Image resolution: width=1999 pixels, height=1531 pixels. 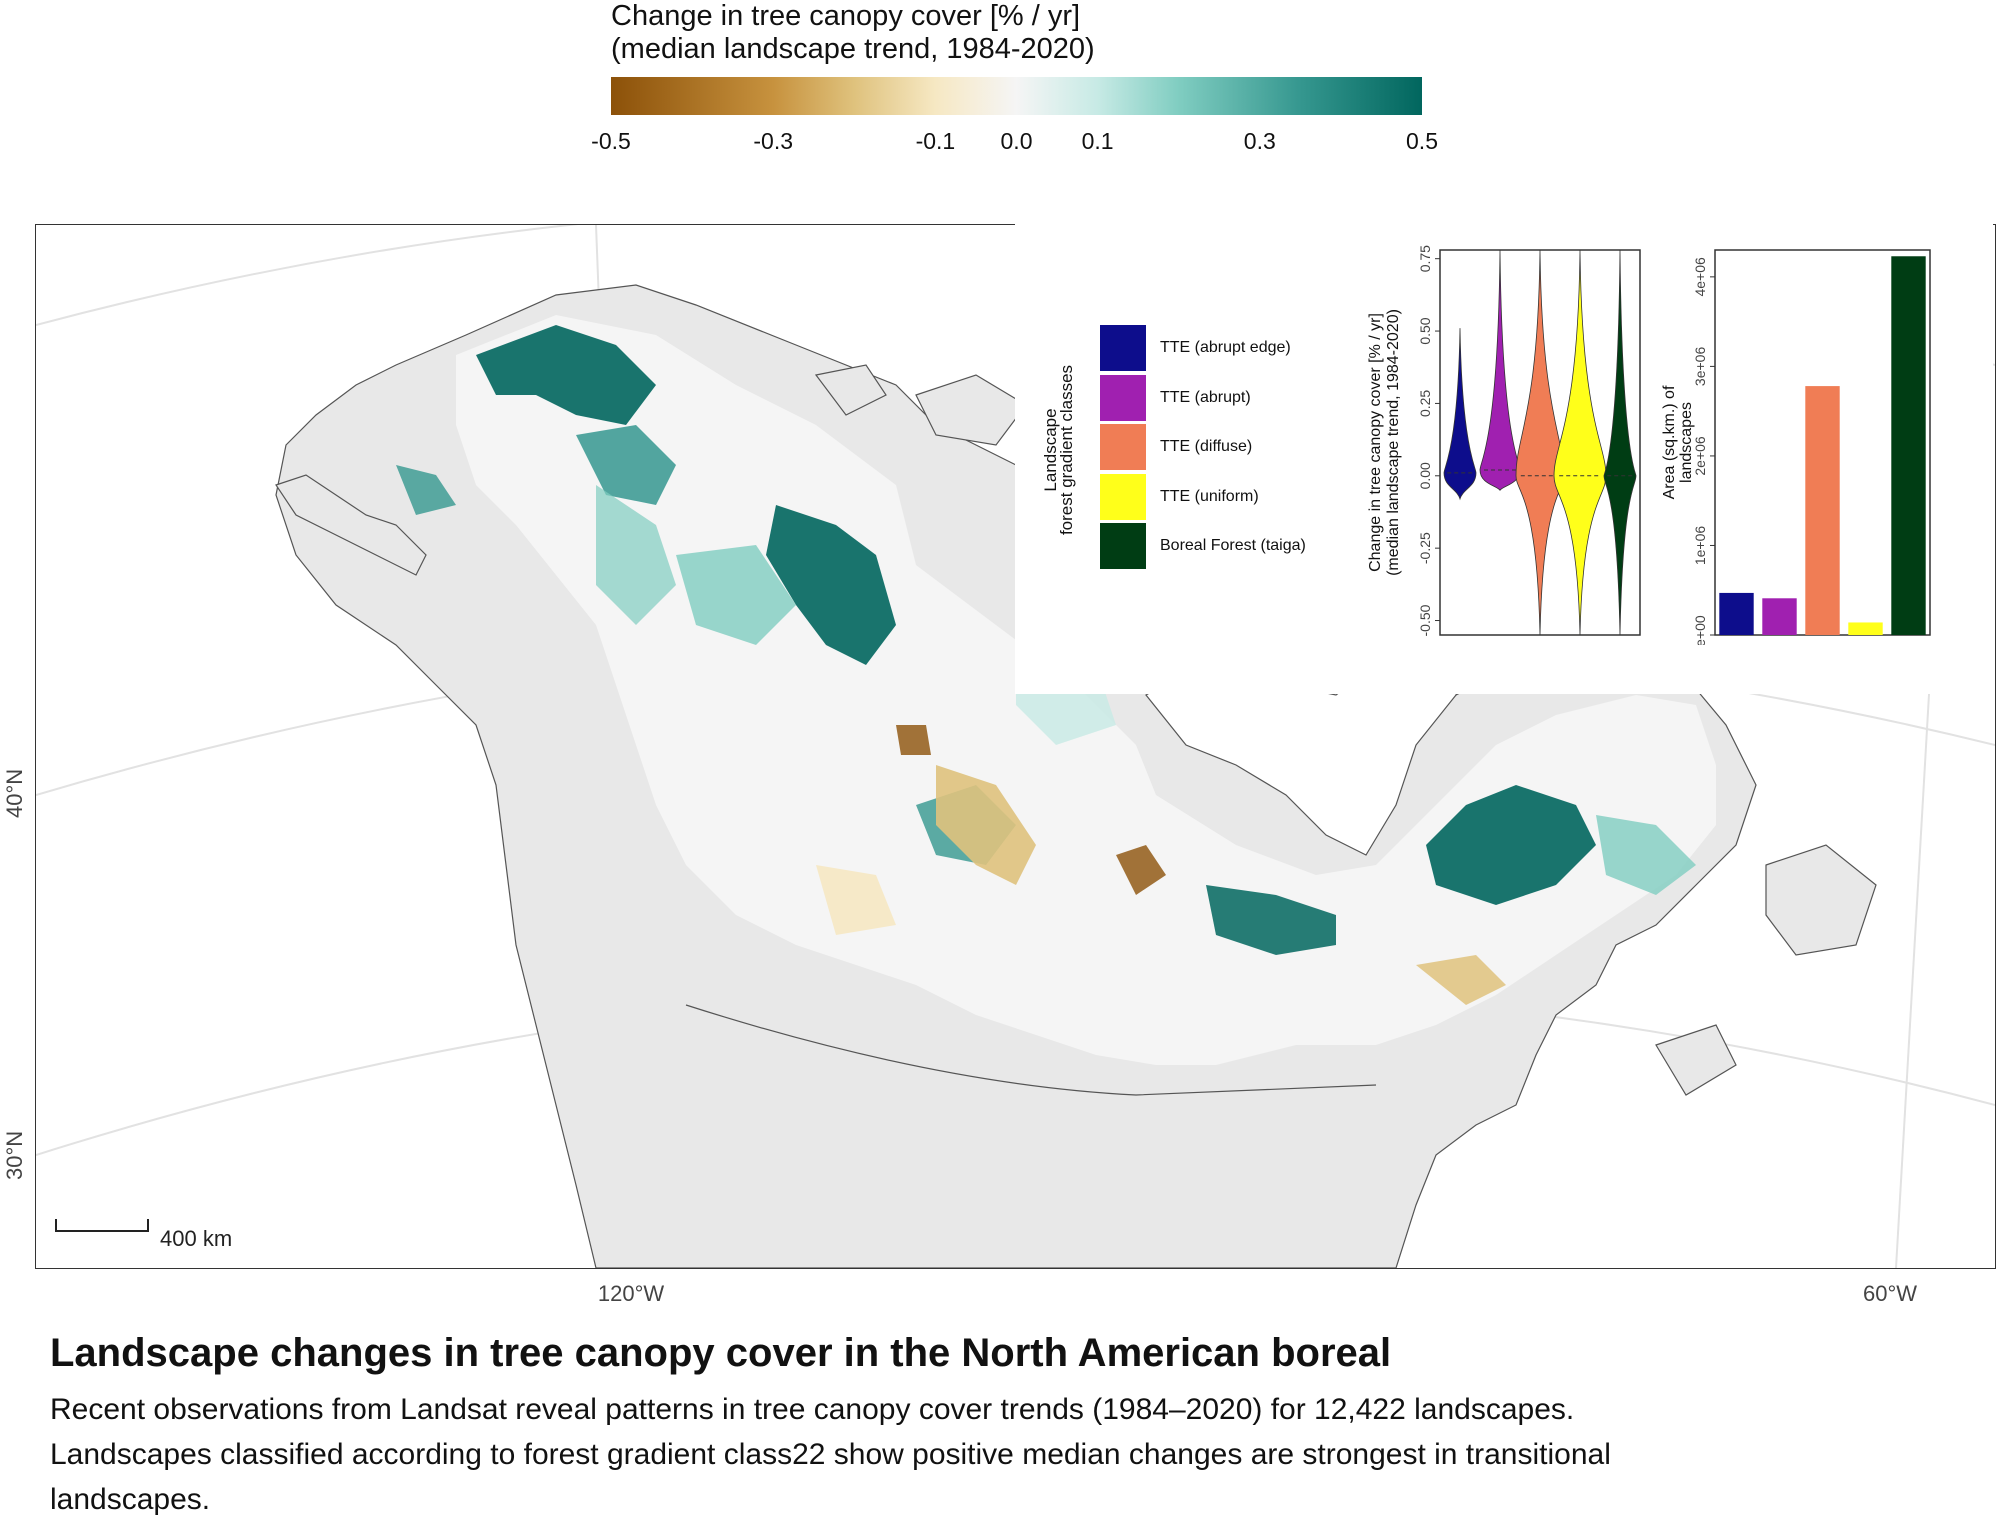 I want to click on legend-label: TTE (diffuse), so click(x=1206, y=446).